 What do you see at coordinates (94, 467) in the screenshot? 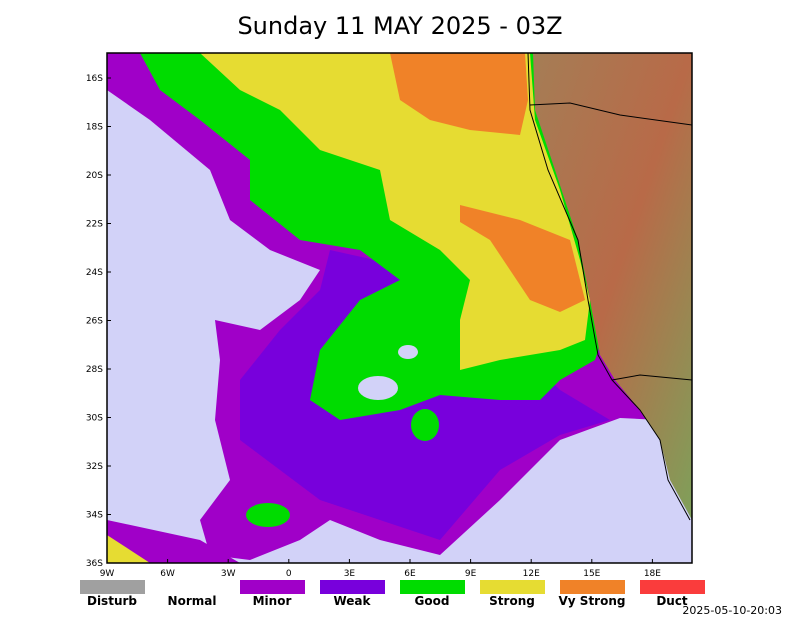
I see `lat-label: 32S` at bounding box center [94, 467].